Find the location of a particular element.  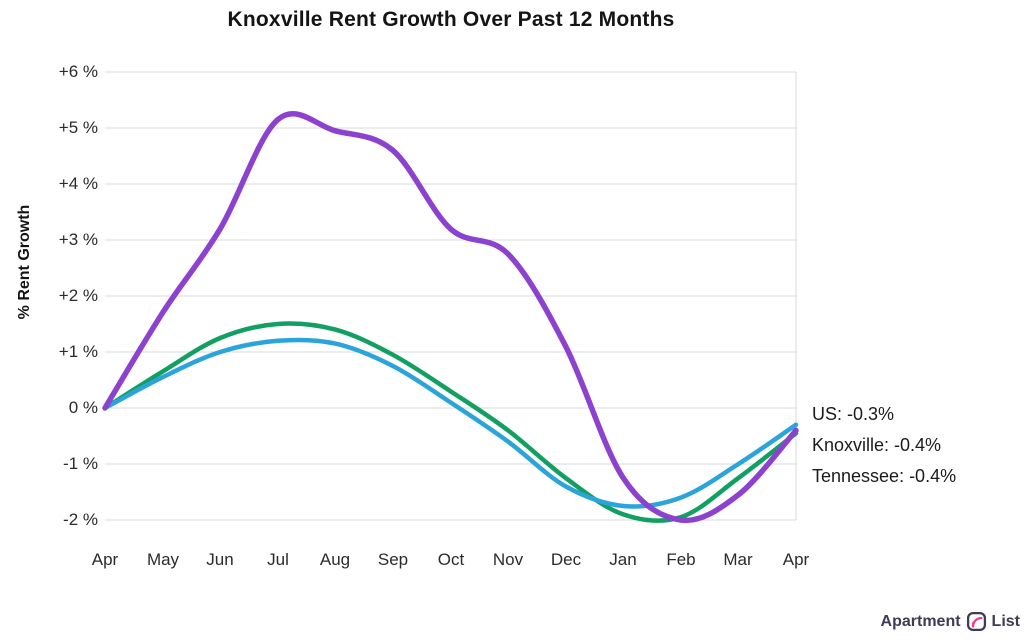

end-label-knoxville: Knoxville: -0.4% is located at coordinates (877, 445).